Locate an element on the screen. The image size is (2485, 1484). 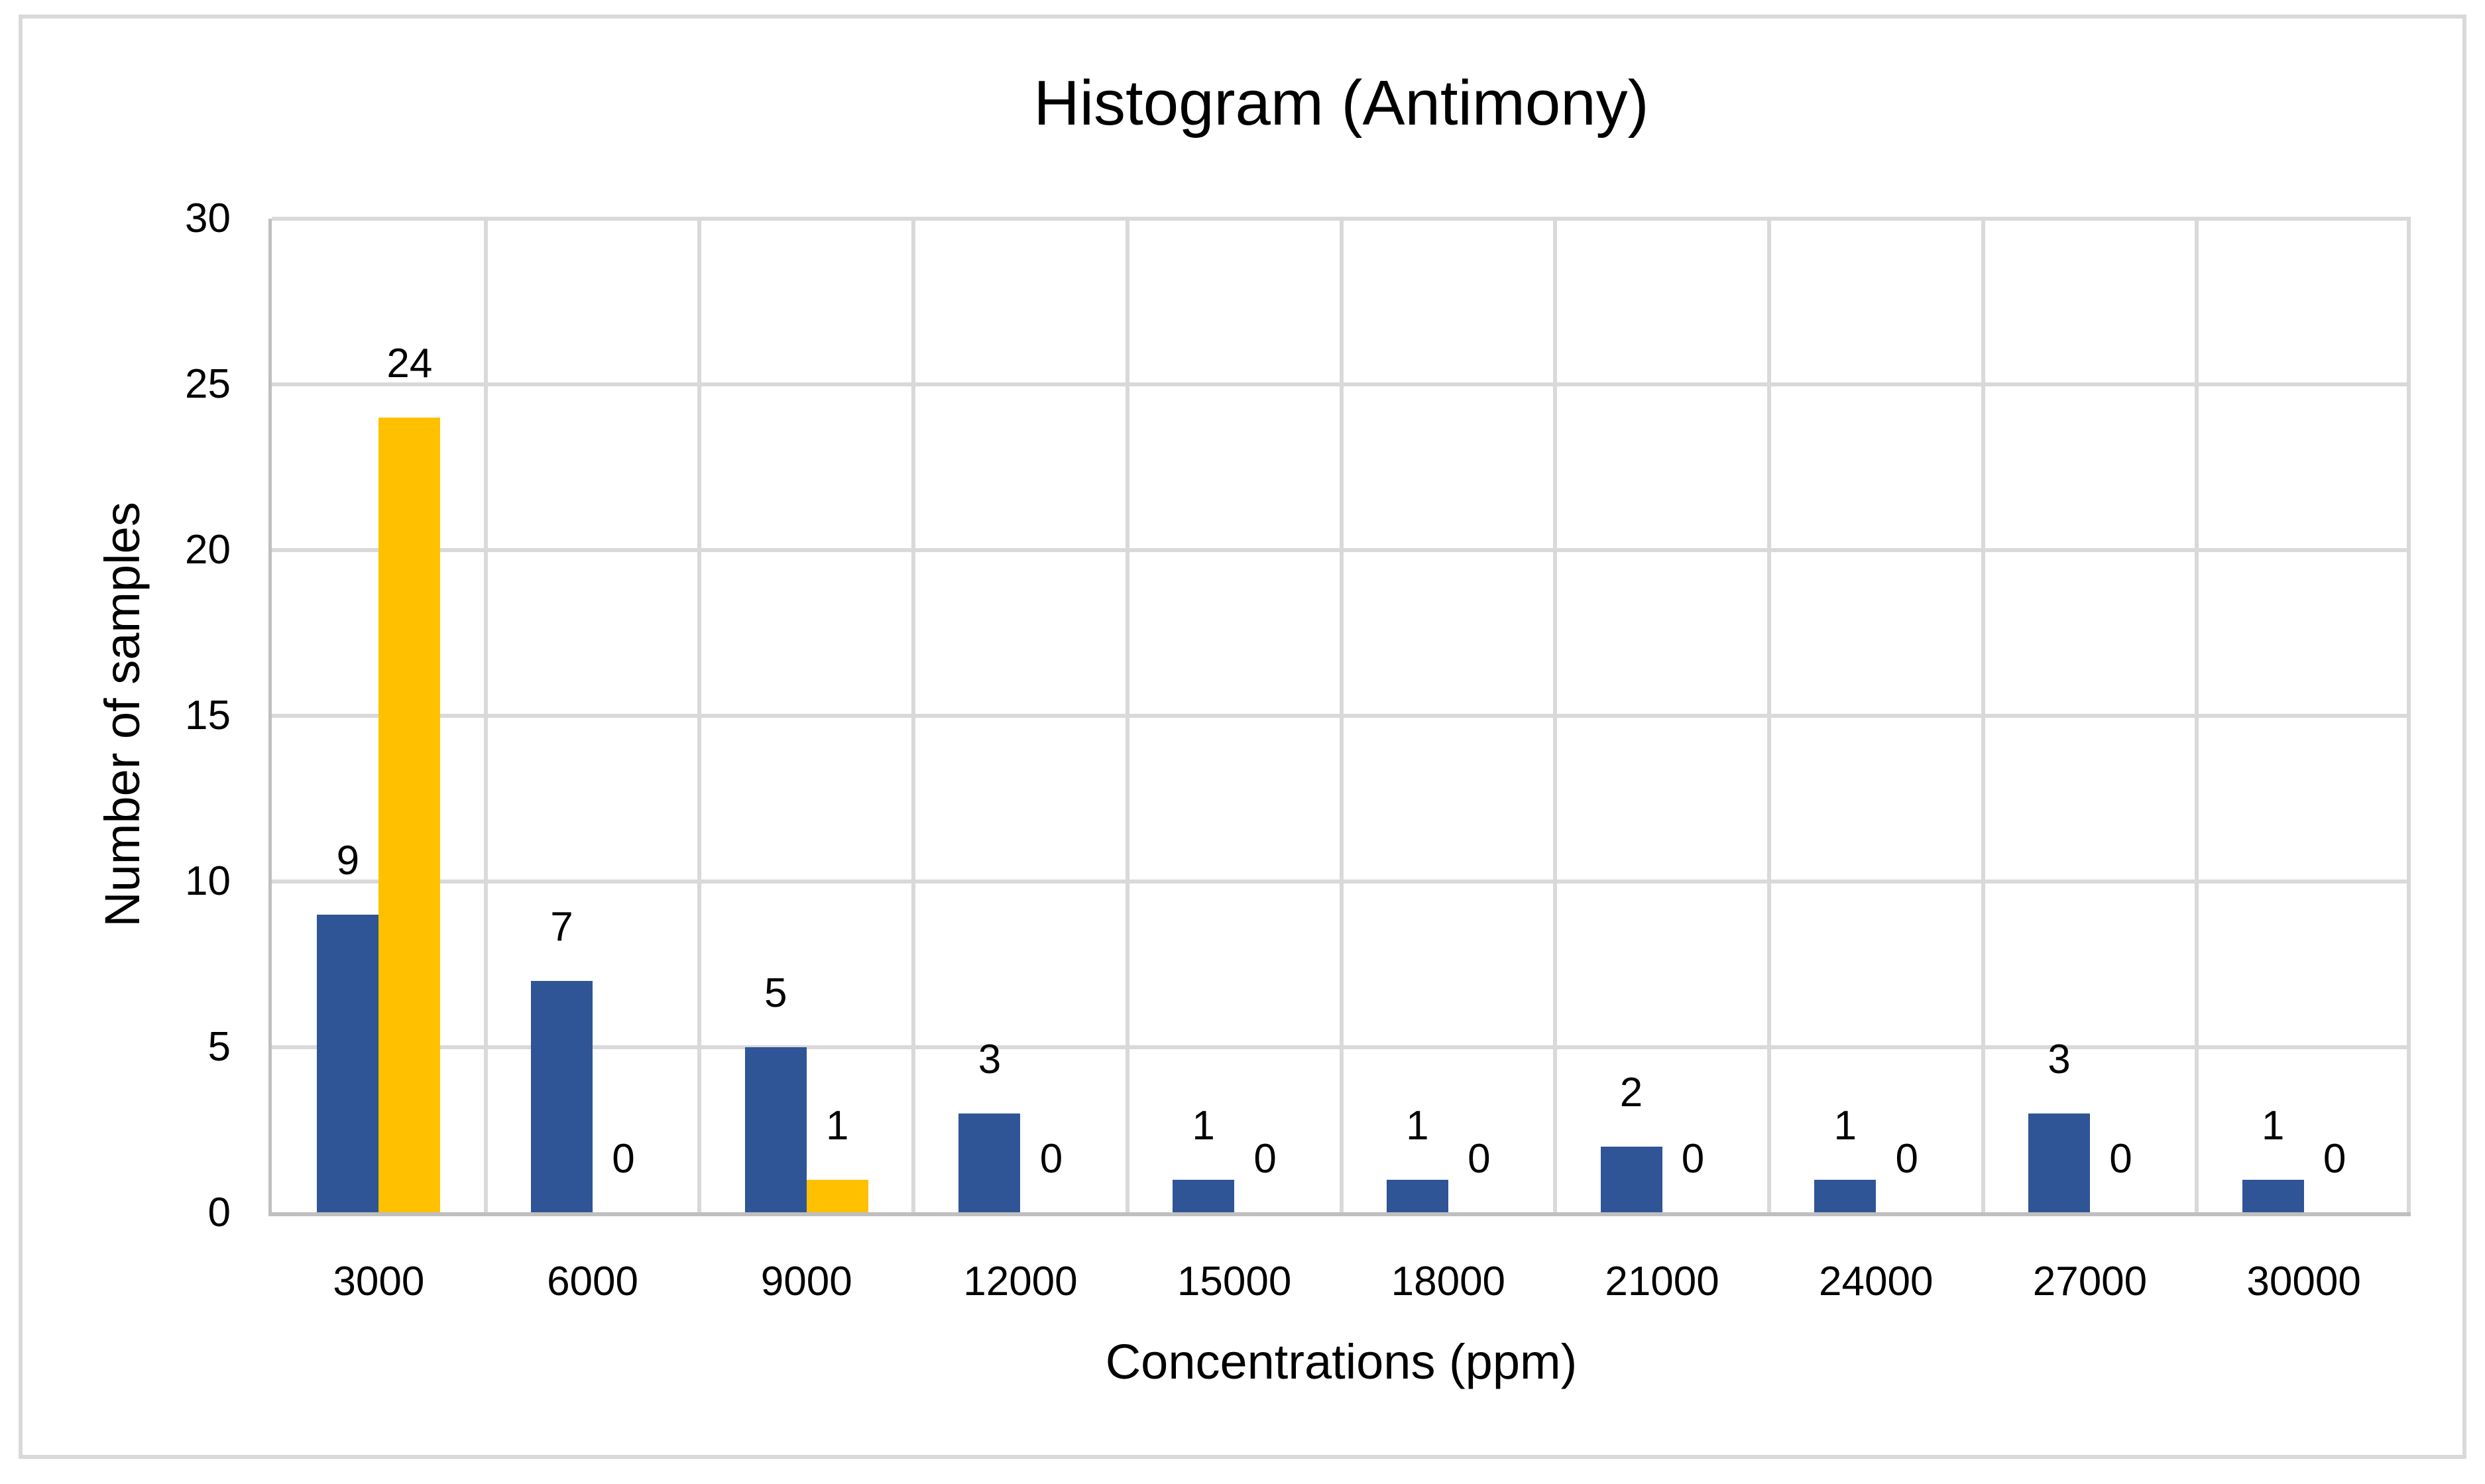
y-tick-label-5: 5 is located at coordinates (219, 1047).